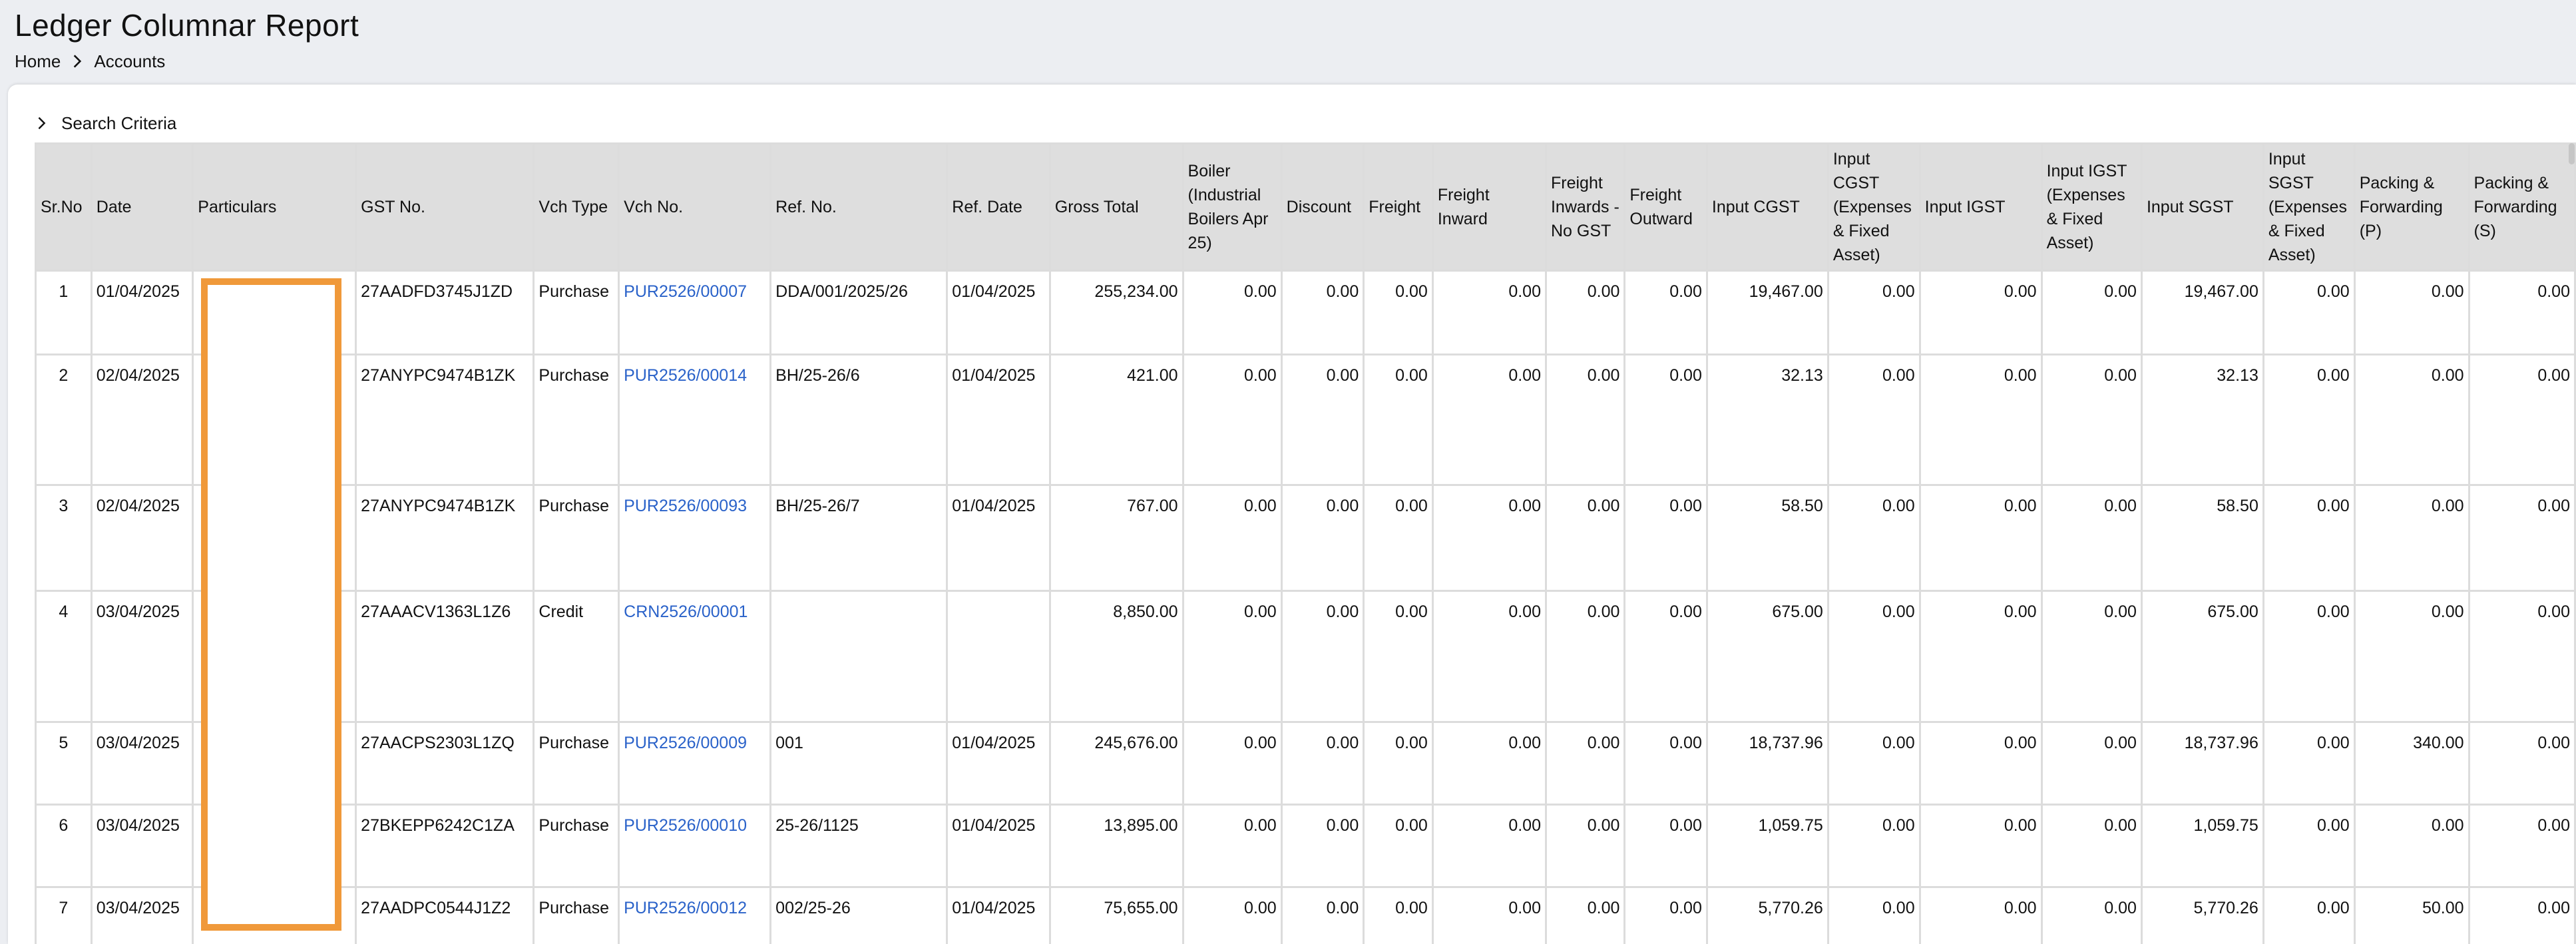 The width and height of the screenshot is (2576, 944). I want to click on cell-input-cgst: 1,059.75, so click(1767, 846).